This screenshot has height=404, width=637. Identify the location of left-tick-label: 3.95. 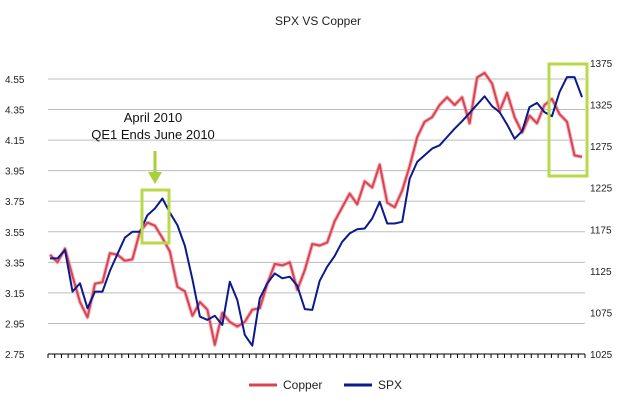
(15, 172).